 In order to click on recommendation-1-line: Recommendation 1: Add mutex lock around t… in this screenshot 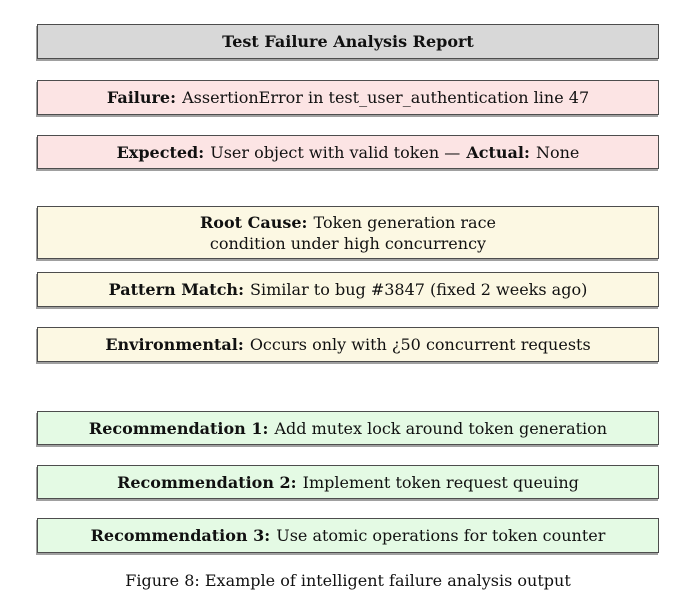, I will do `click(348, 428)`.